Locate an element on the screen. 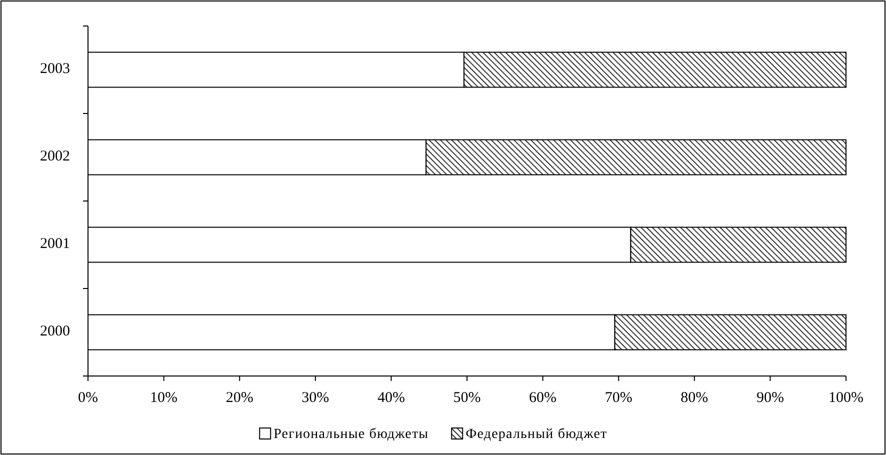 The height and width of the screenshot is (455, 886). x-tick-label: 100% is located at coordinates (846, 398).